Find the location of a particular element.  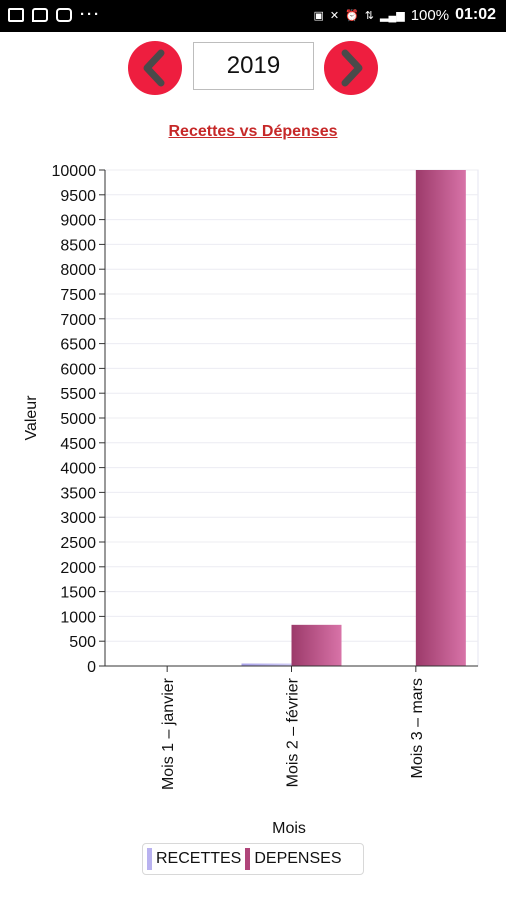

image-icon is located at coordinates (16, 14).